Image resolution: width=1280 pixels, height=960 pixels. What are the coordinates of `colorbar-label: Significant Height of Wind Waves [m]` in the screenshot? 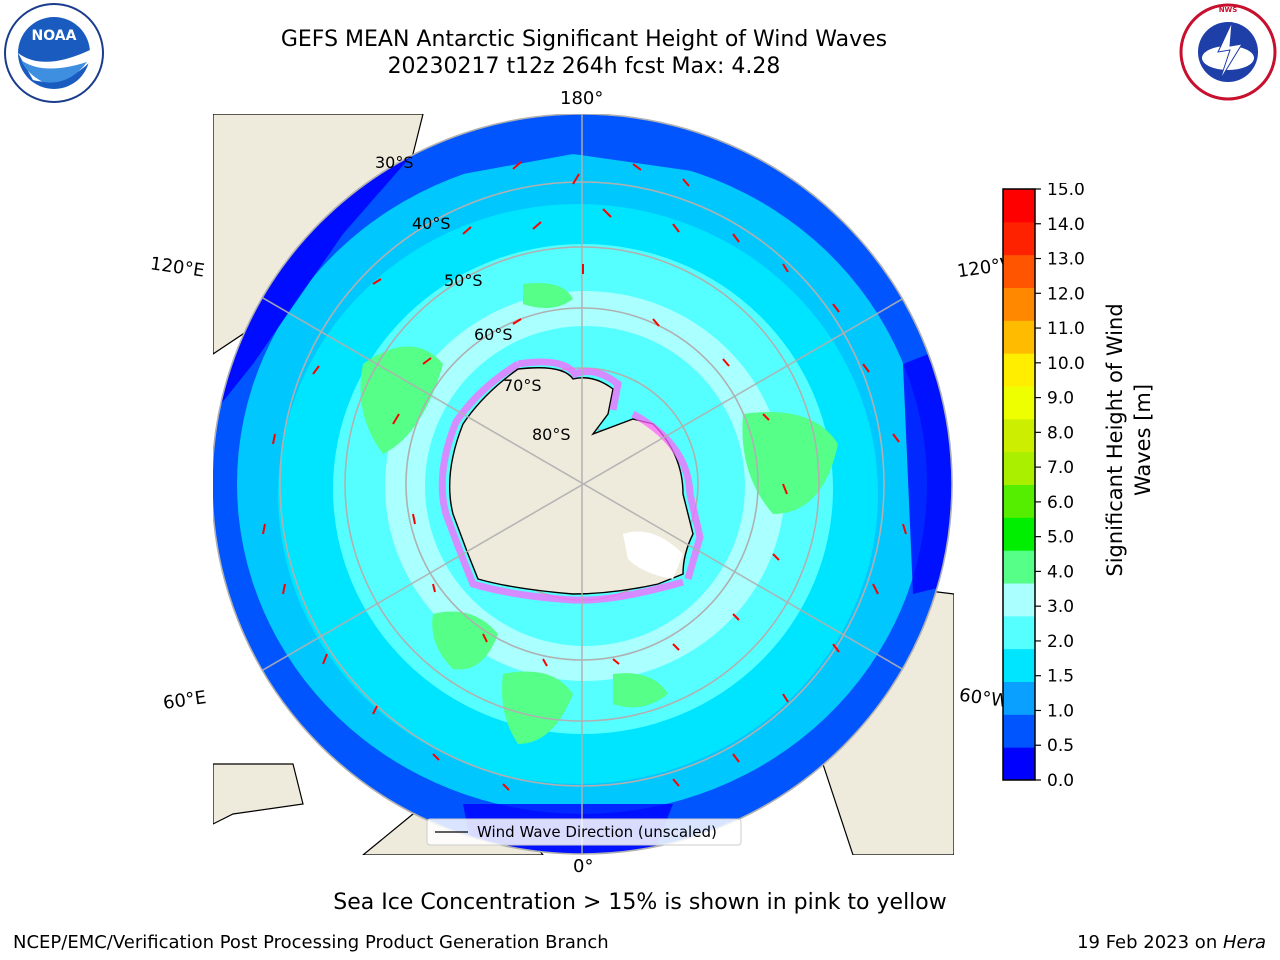 It's located at (1129, 439).